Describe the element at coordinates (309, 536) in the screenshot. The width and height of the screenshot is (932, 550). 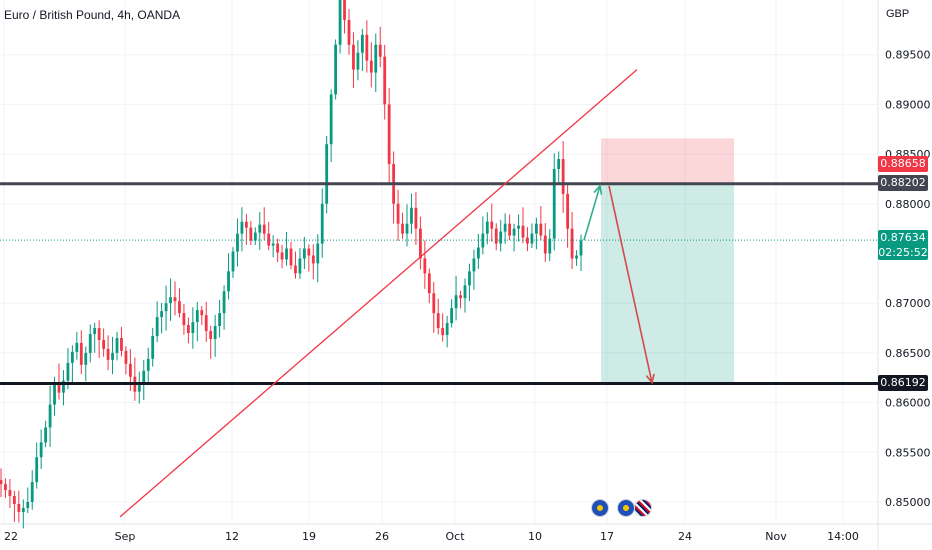
I see `time-tick-label: 19` at that location.